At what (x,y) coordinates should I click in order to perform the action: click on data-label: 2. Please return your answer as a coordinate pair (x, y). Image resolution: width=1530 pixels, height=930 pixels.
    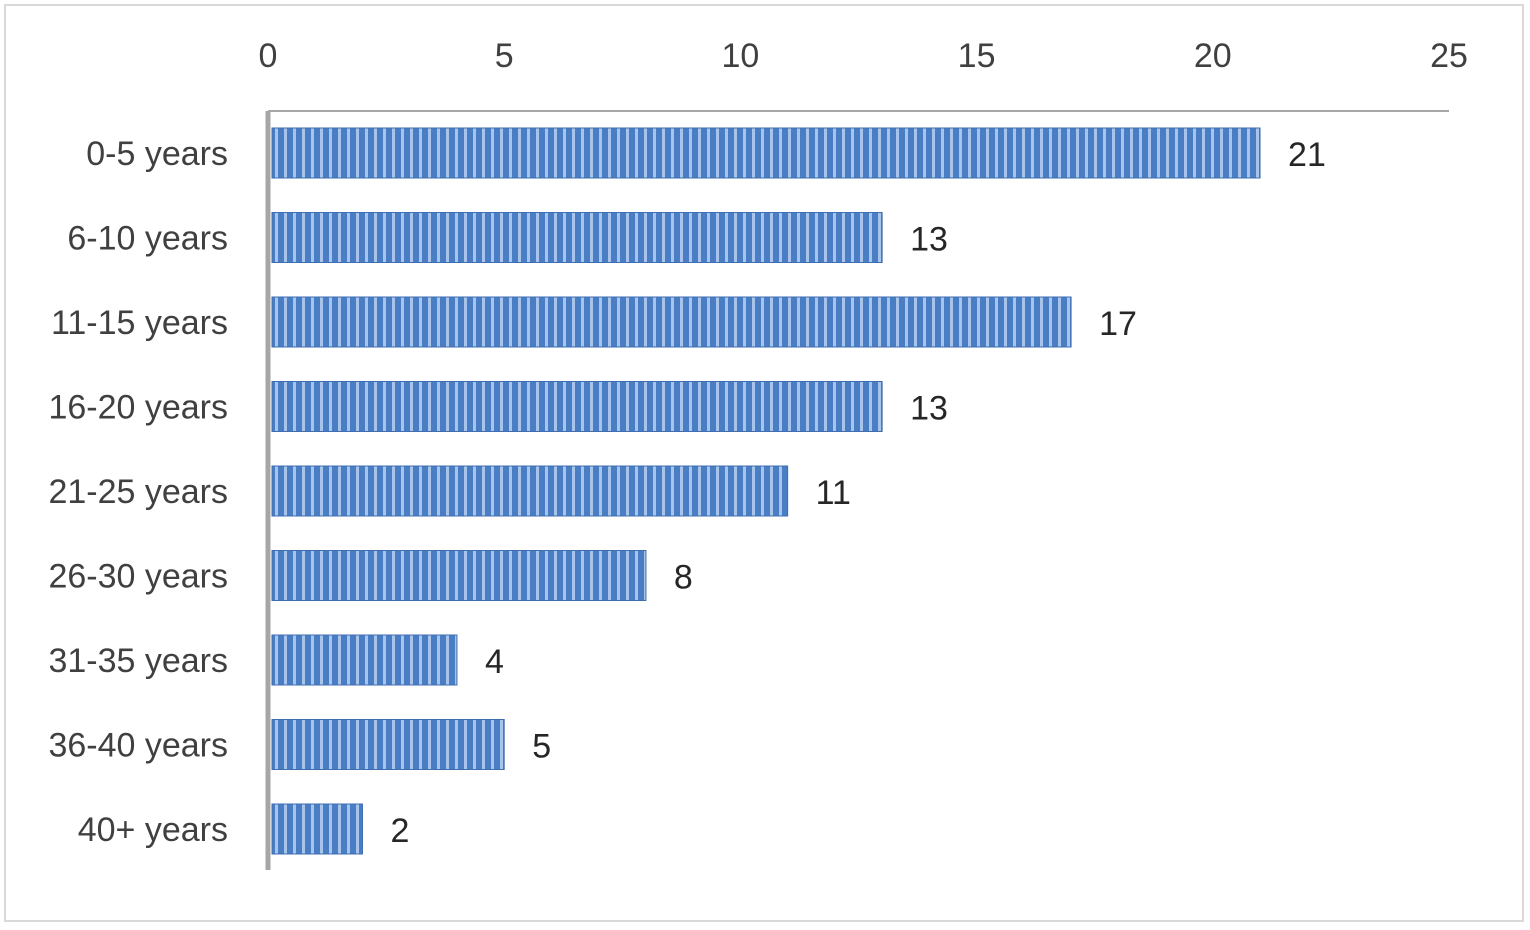
    Looking at the image, I should click on (399, 831).